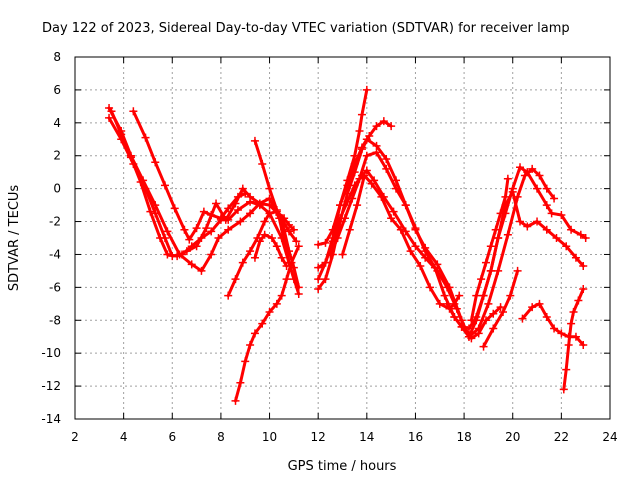  Describe the element at coordinates (57, 156) in the screenshot. I see `y-tick-label: 2` at that location.